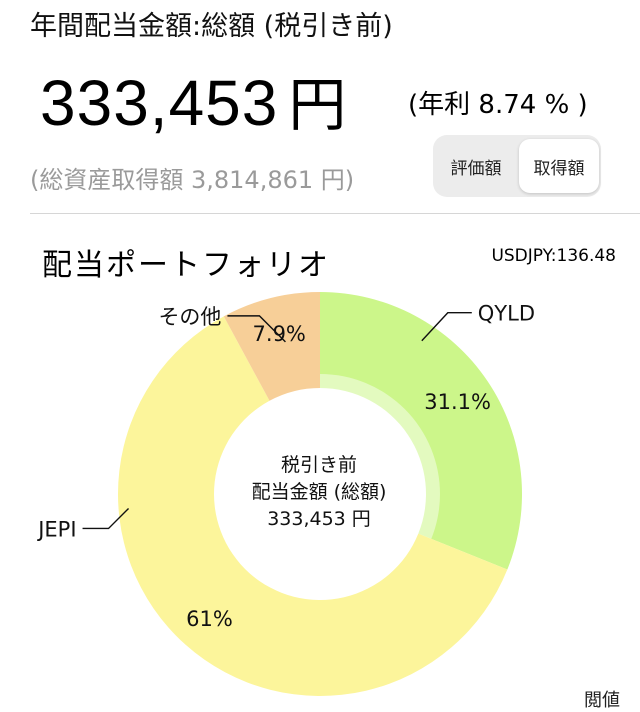  What do you see at coordinates (318, 465) in the screenshot?
I see `center-line-1: 税引き前` at bounding box center [318, 465].